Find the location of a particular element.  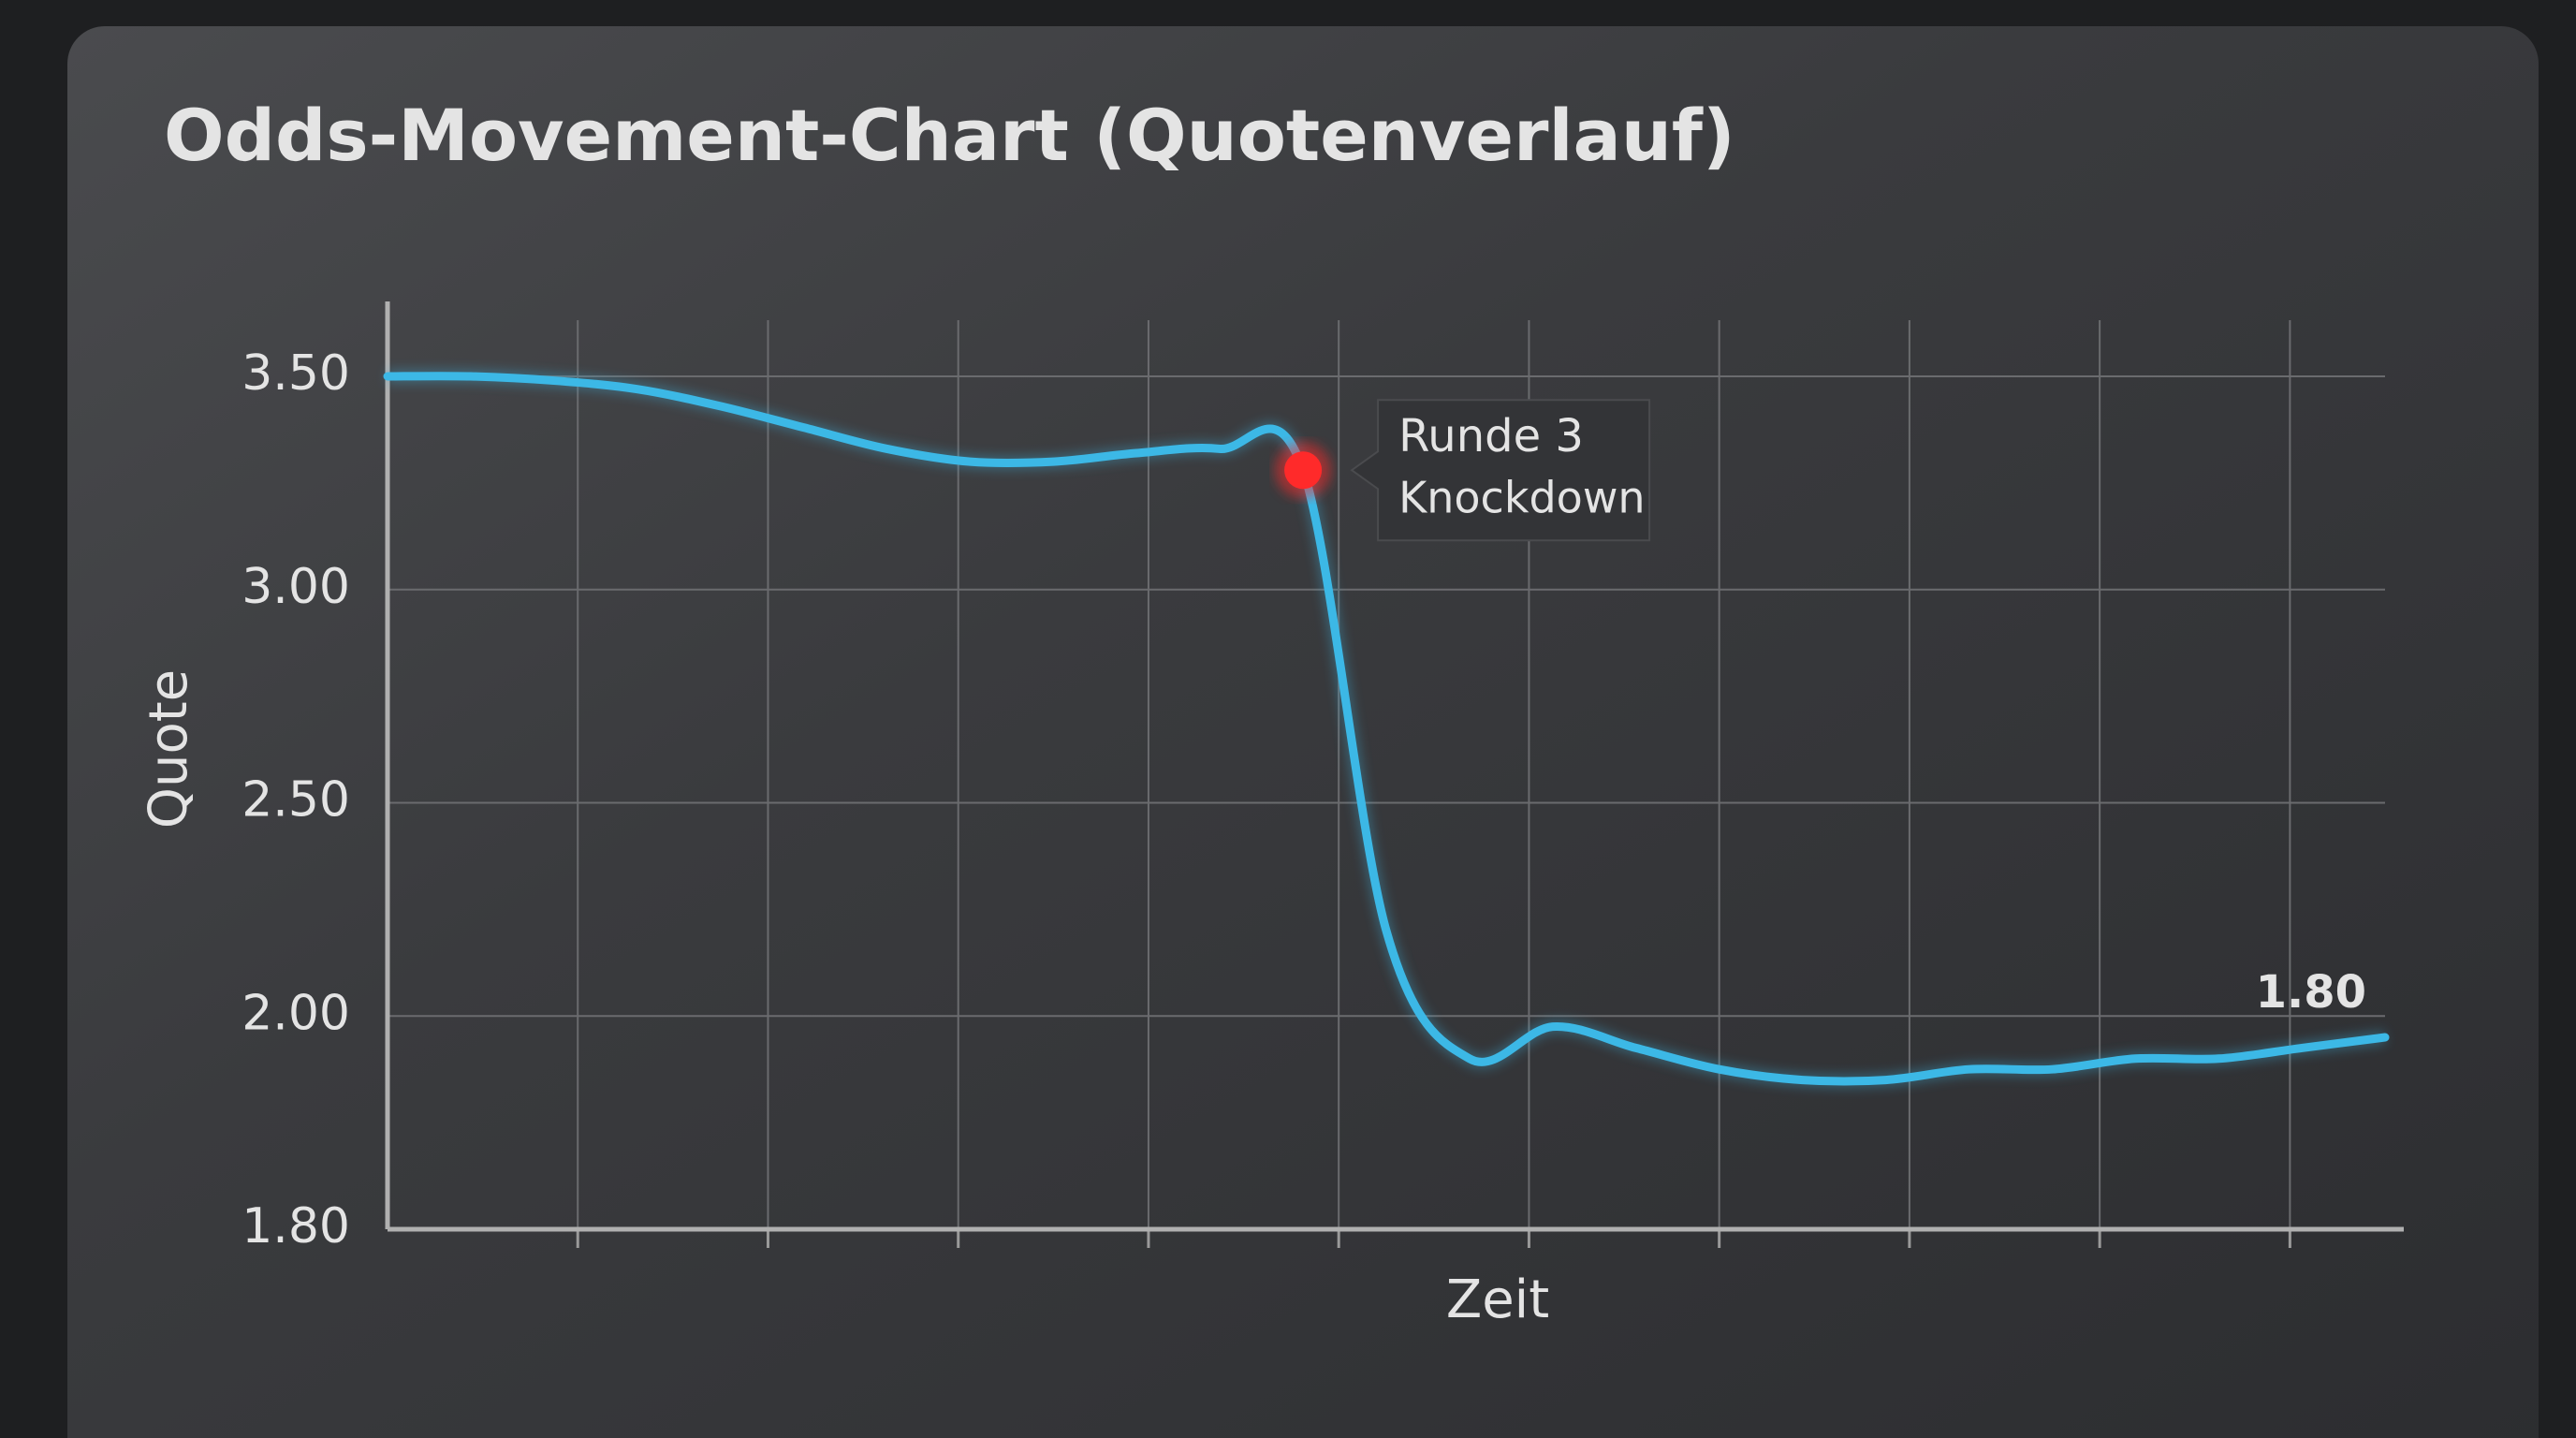

tooltip-line: Runde 3 is located at coordinates (1491, 436).